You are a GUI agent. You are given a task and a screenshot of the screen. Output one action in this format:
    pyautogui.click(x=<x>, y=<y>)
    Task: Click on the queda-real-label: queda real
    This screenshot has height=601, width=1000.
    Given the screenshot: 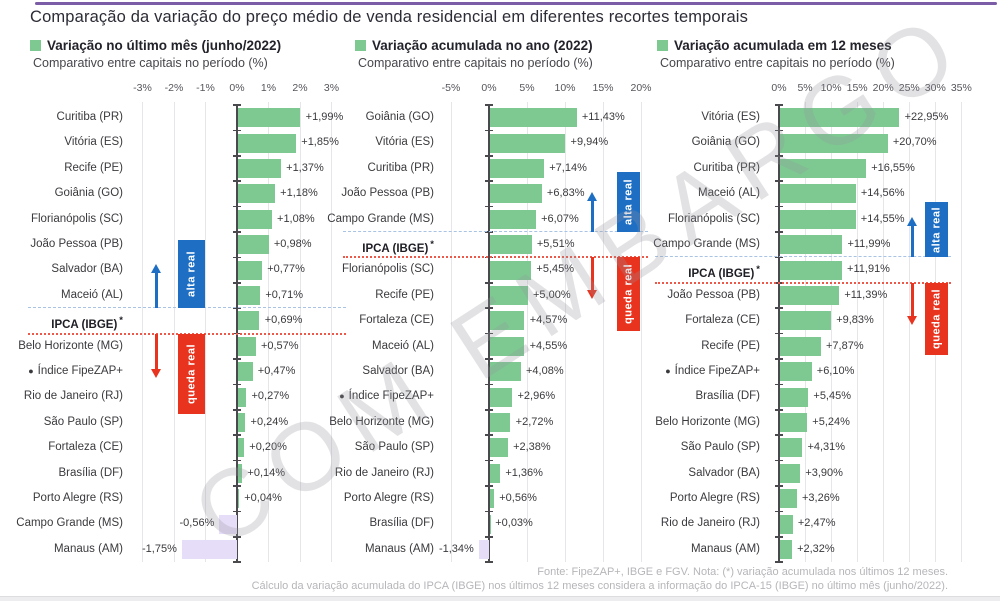 What is the action you would take?
    pyautogui.click(x=191, y=373)
    